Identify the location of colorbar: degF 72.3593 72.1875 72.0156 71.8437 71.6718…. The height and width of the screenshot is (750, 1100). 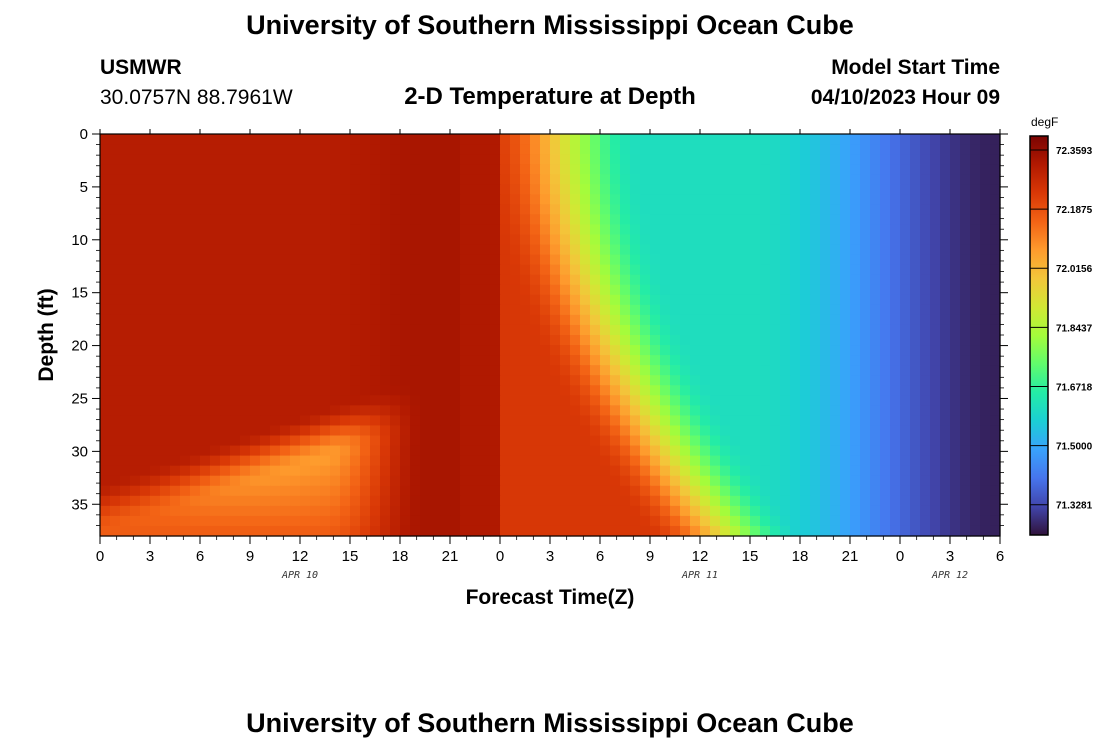
(1061, 325).